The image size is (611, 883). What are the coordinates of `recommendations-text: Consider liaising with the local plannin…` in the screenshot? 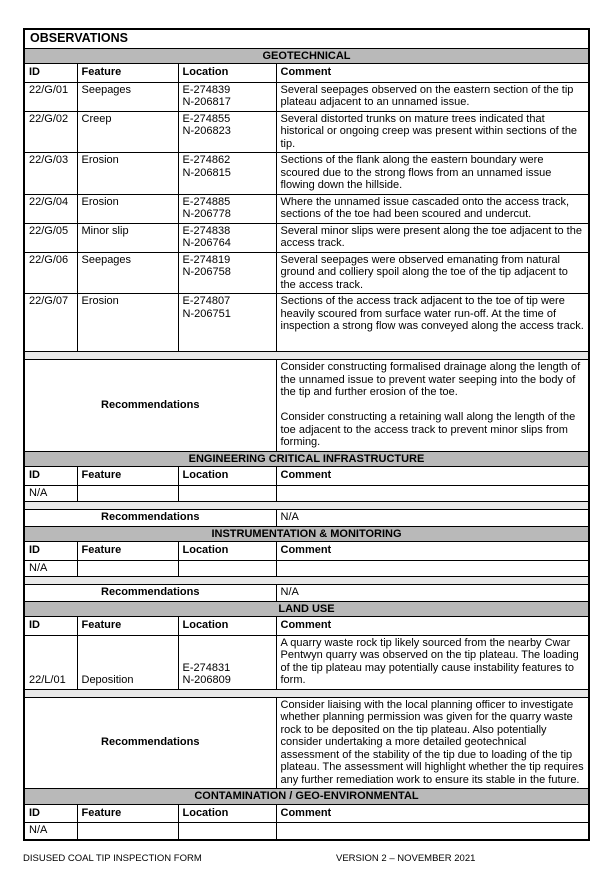 It's located at (432, 742).